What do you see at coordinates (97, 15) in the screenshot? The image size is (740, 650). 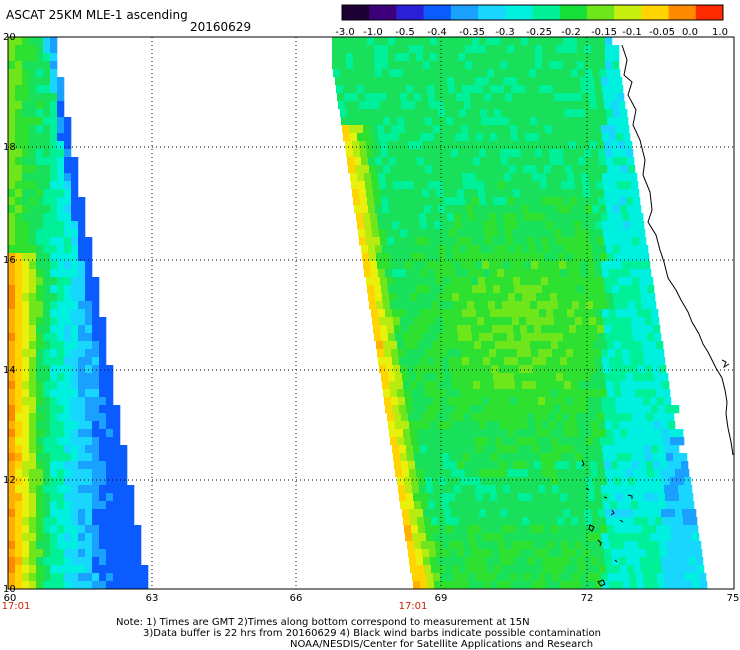 I see `map-title: ASCAT 25KM MLE-1 ascending` at bounding box center [97, 15].